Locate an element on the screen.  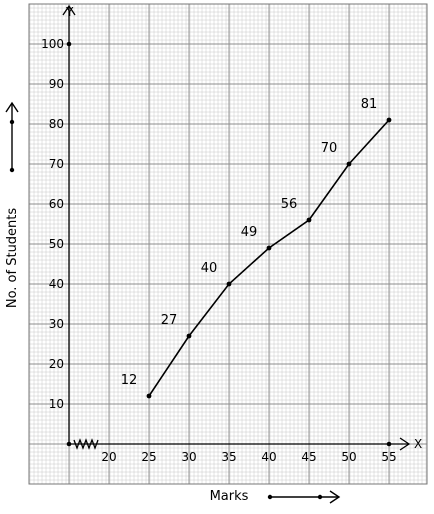
origin-dot is located at coordinates (69, 444).